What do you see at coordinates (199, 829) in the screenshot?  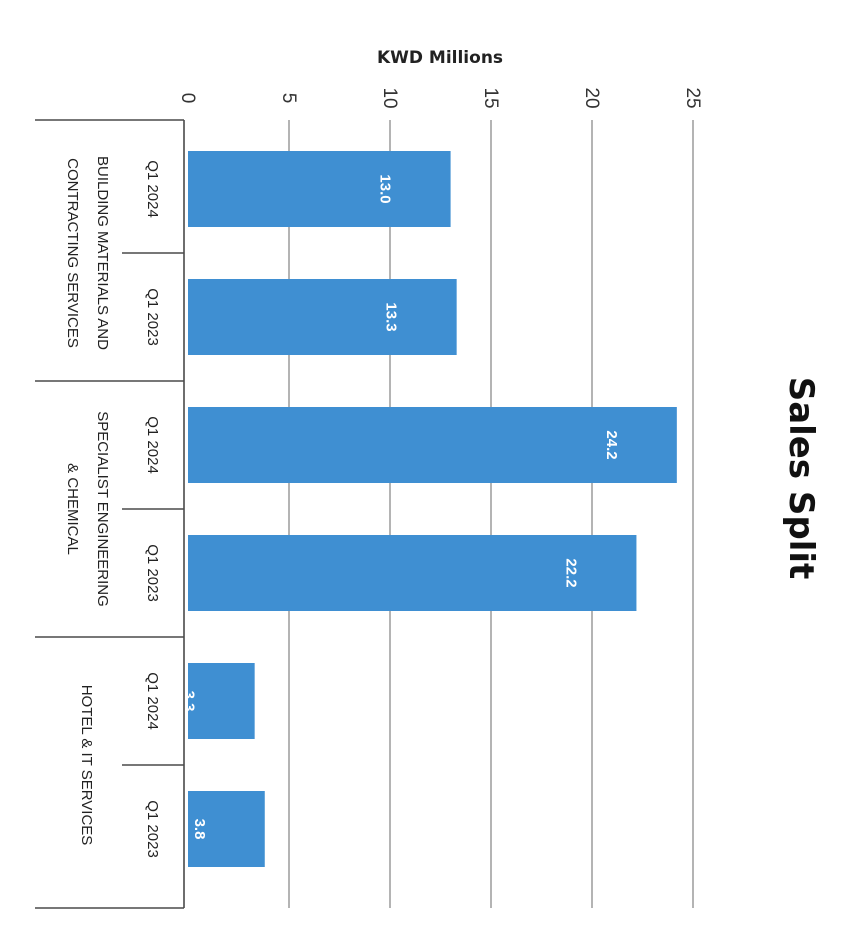 I see `bar-value-label: 3.8` at bounding box center [199, 829].